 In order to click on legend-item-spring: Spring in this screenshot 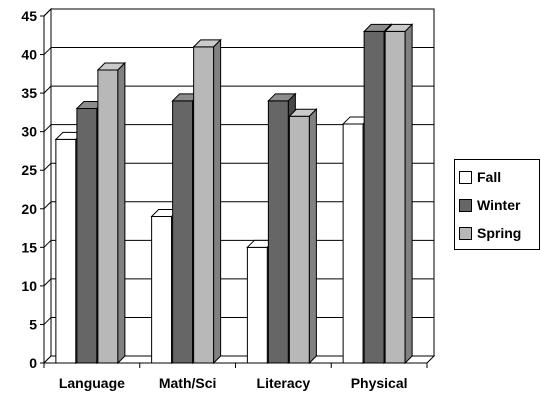, I will do `click(499, 233)`.